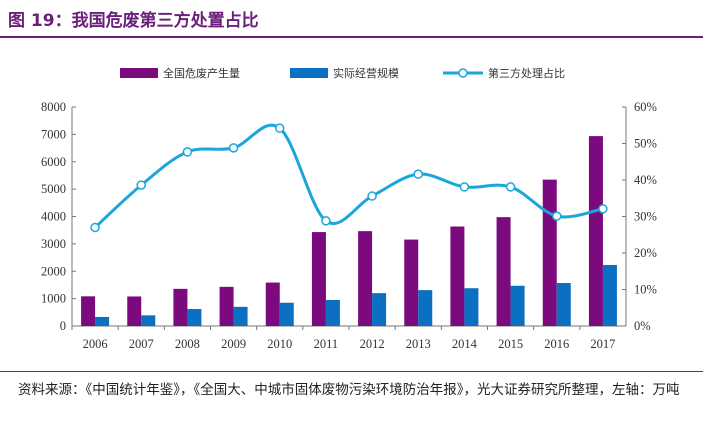 The height and width of the screenshot is (434, 703). I want to click on x-tick-label: 2014, so click(465, 344).